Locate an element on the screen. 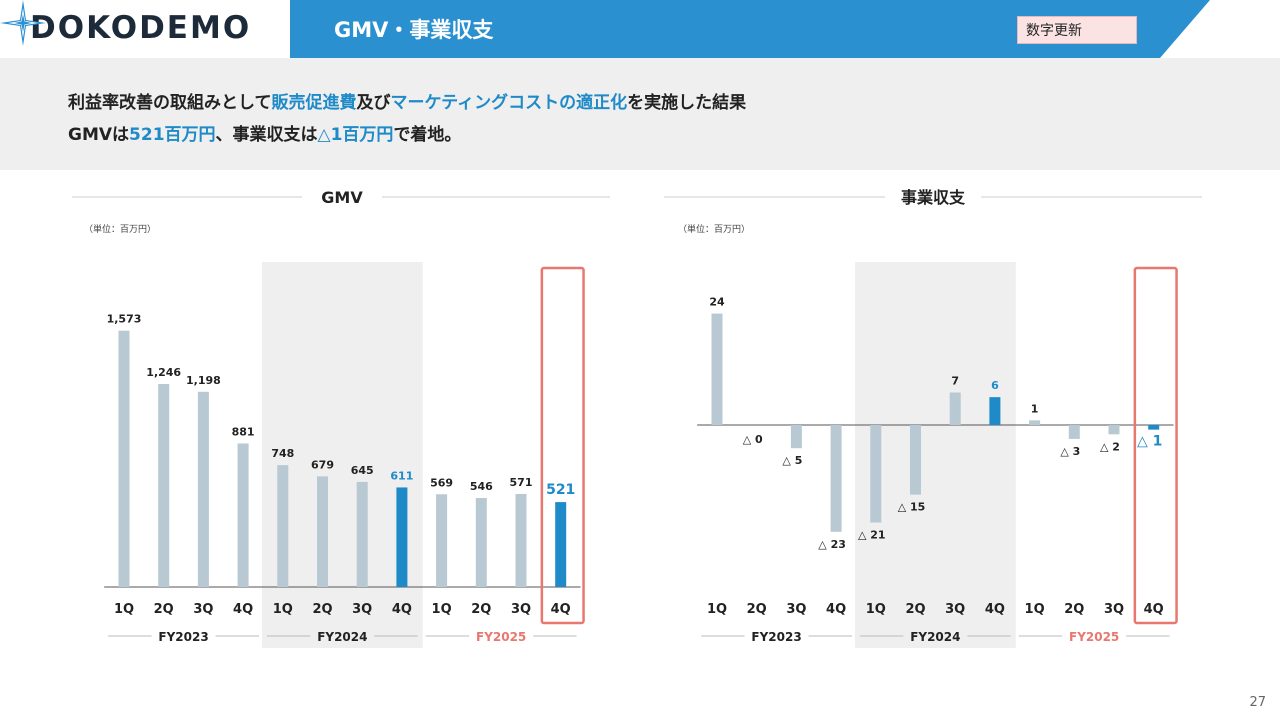 This screenshot has width=1280, height=720. data-label: 1,573 is located at coordinates (124, 319).